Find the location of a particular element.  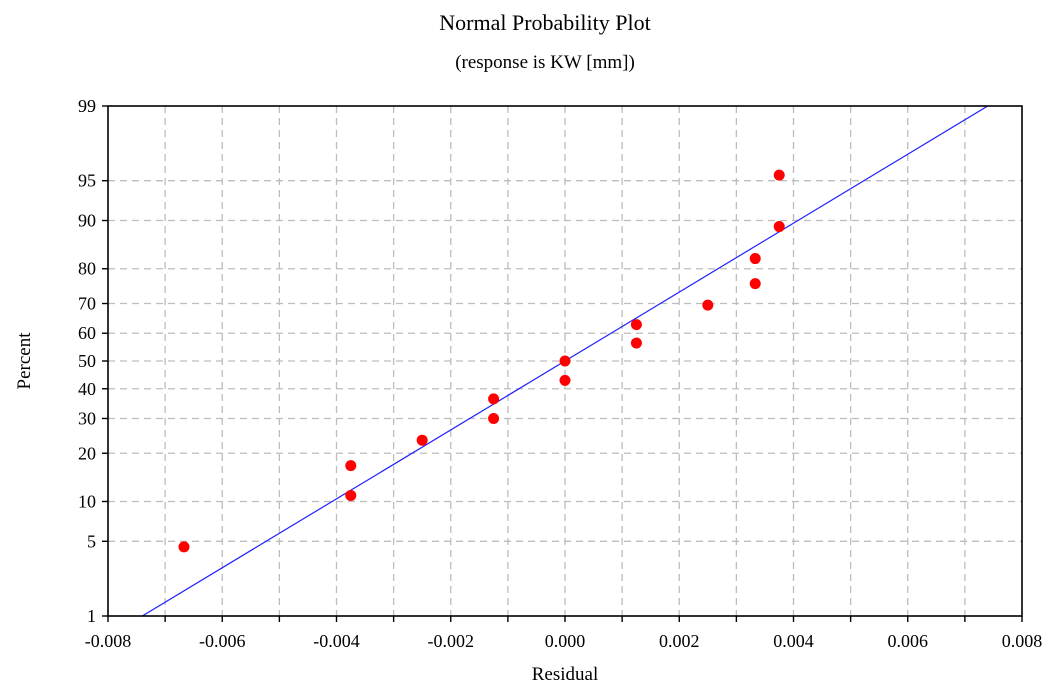

x-tick-label: -0.002 is located at coordinates (451, 641).